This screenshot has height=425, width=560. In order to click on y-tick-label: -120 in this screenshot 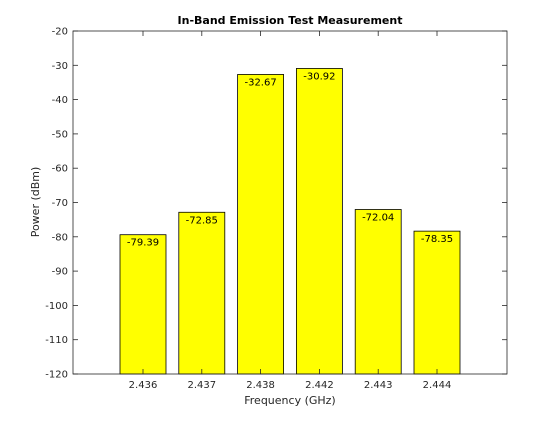, I will do `click(56, 375)`.